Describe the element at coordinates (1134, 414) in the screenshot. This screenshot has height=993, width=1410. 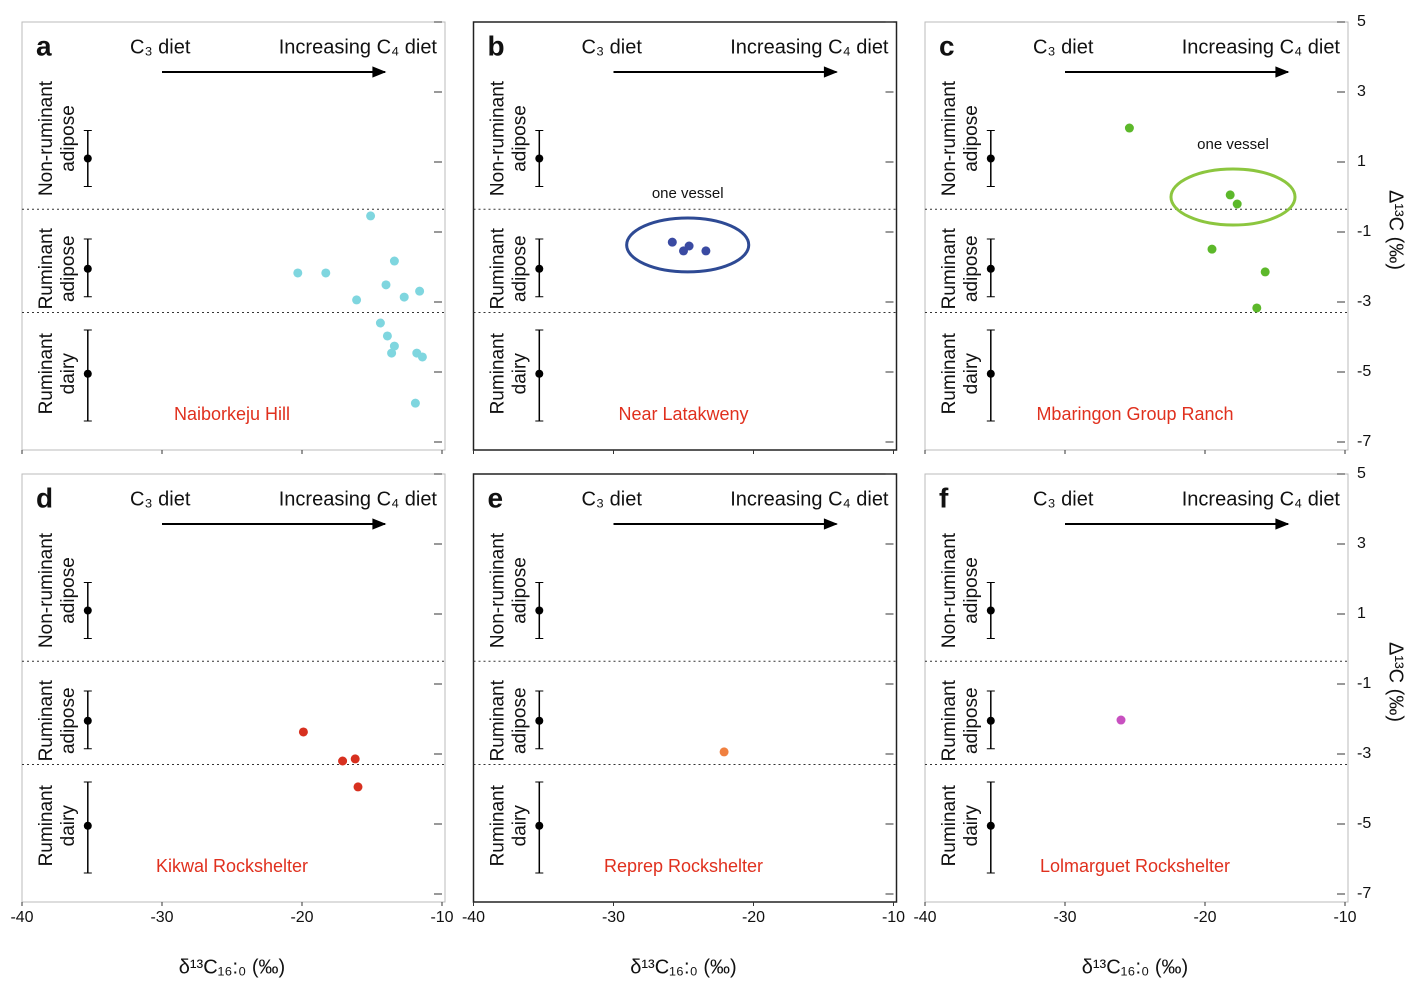
I see `site-label: Mbaringon Group Ranch` at that location.